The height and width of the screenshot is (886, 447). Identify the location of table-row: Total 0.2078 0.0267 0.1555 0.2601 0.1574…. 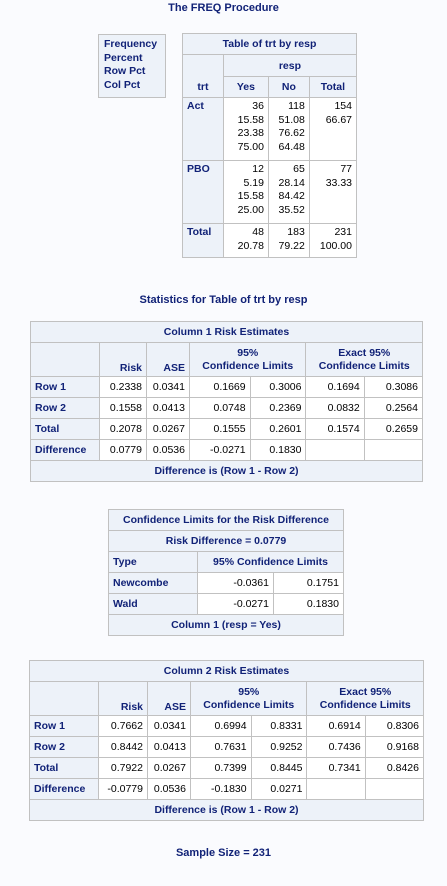
(227, 429).